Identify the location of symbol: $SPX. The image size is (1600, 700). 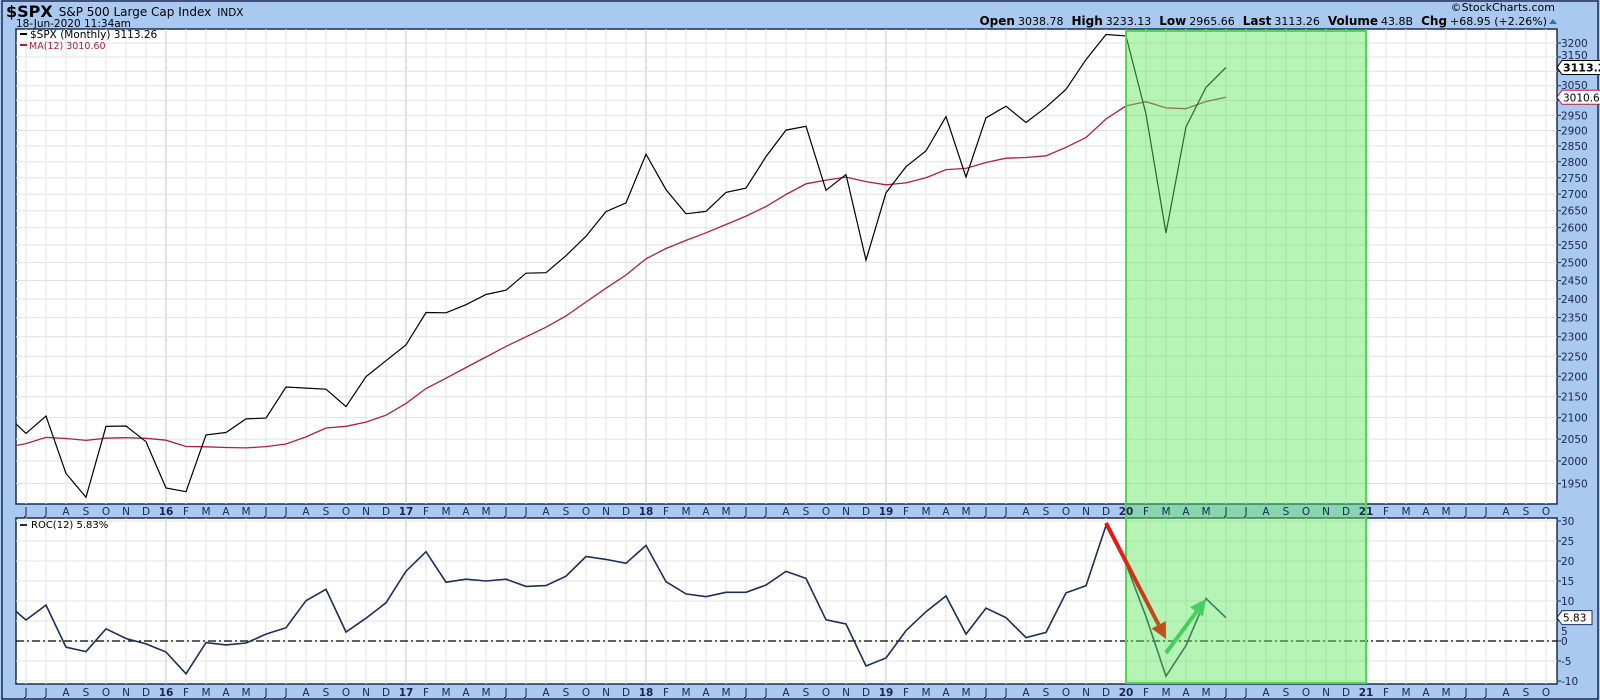
(29, 11).